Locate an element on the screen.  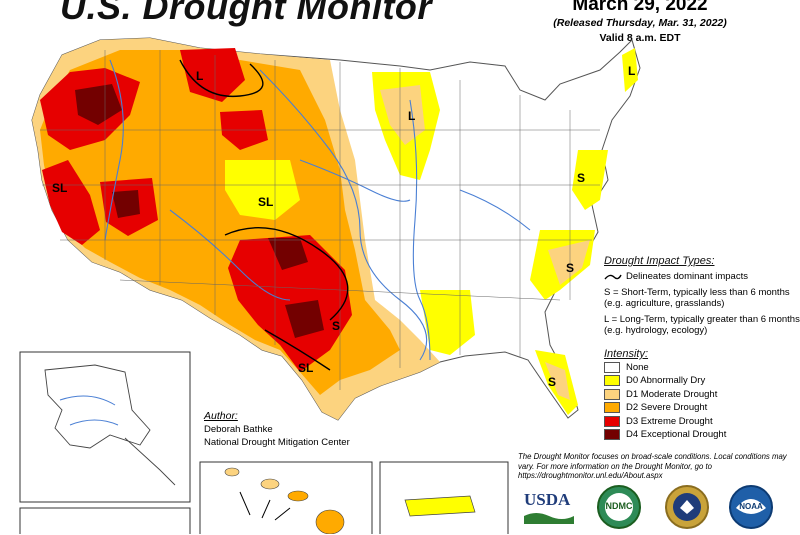
d0-region-northeast is located at coordinates (590, 180).